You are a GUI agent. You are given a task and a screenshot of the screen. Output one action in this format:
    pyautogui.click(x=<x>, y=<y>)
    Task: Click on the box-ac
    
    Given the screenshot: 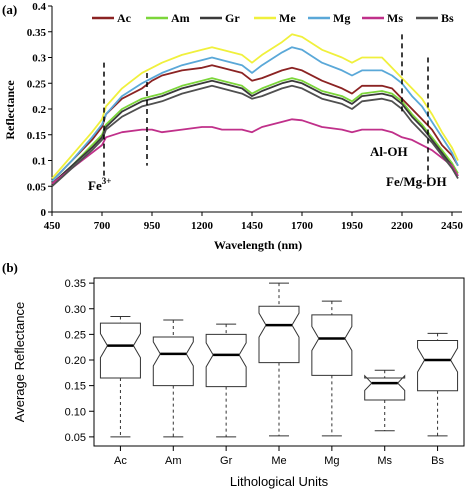 What is the action you would take?
    pyautogui.click(x=120, y=376)
    